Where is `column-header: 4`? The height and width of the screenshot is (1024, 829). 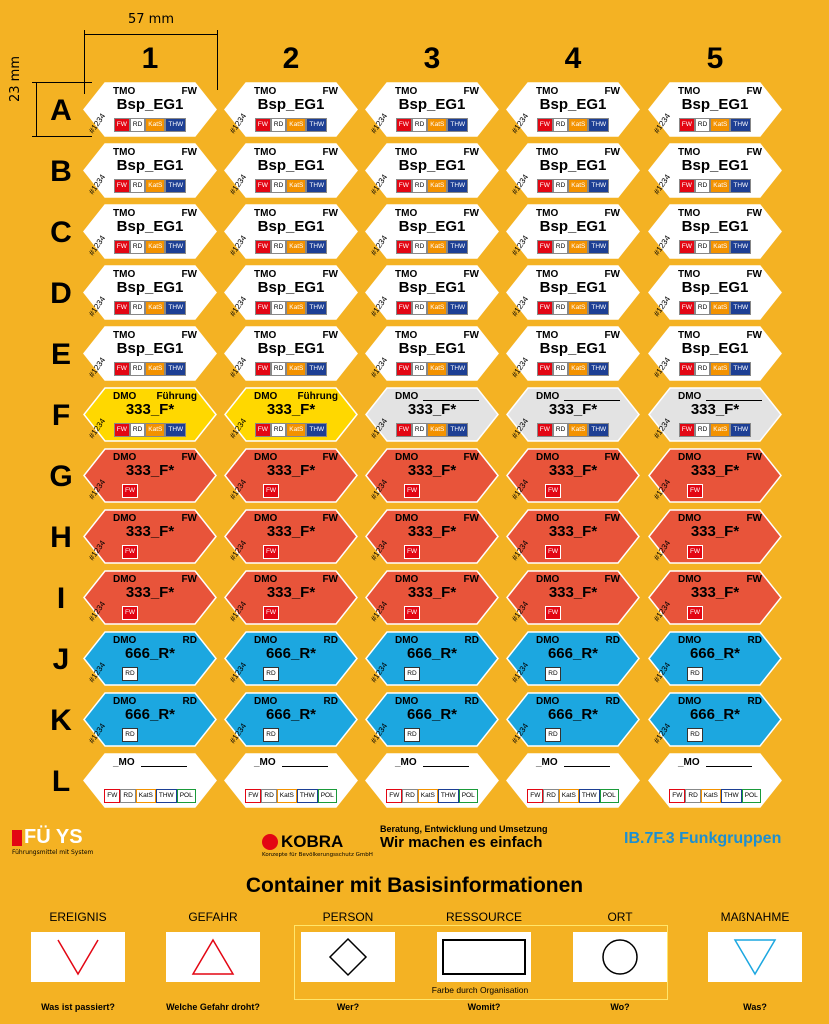
column-header: 4 is located at coordinates (573, 58).